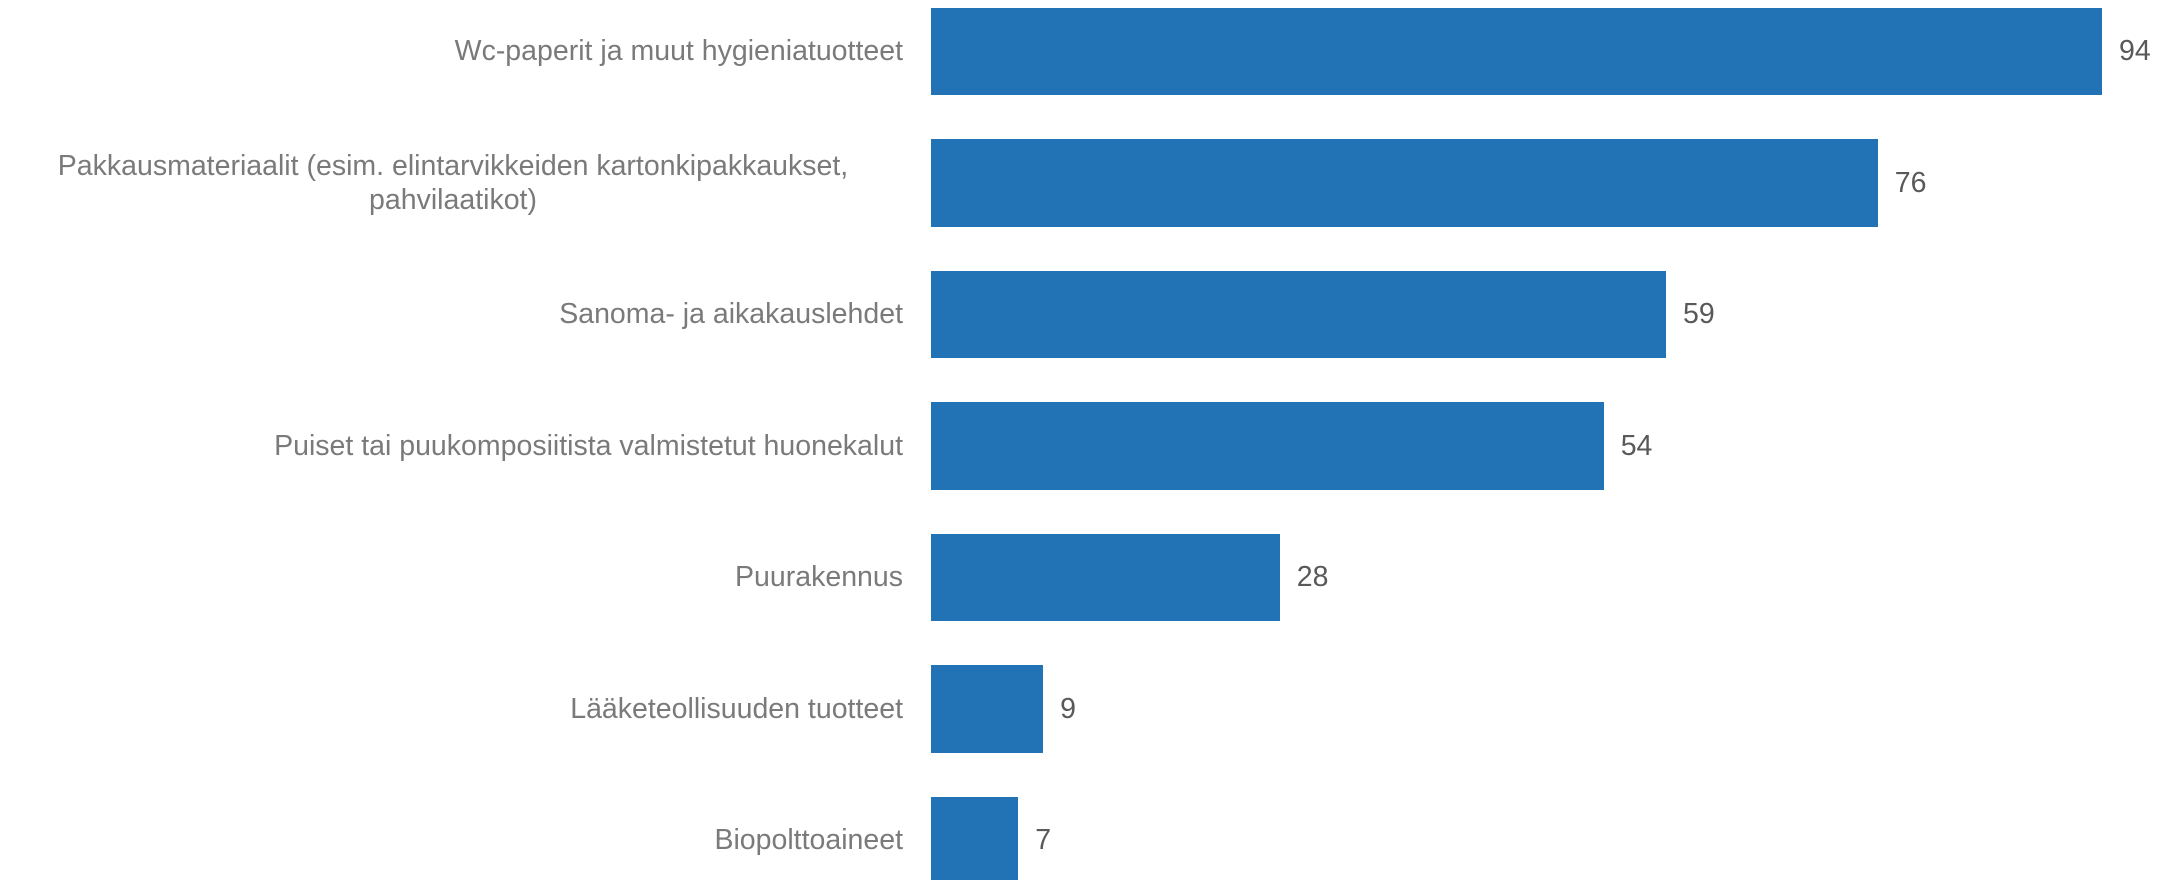 Image resolution: width=2178 pixels, height=880 pixels. Describe the element at coordinates (1910, 182) in the screenshot. I see `value-label: 76` at that location.